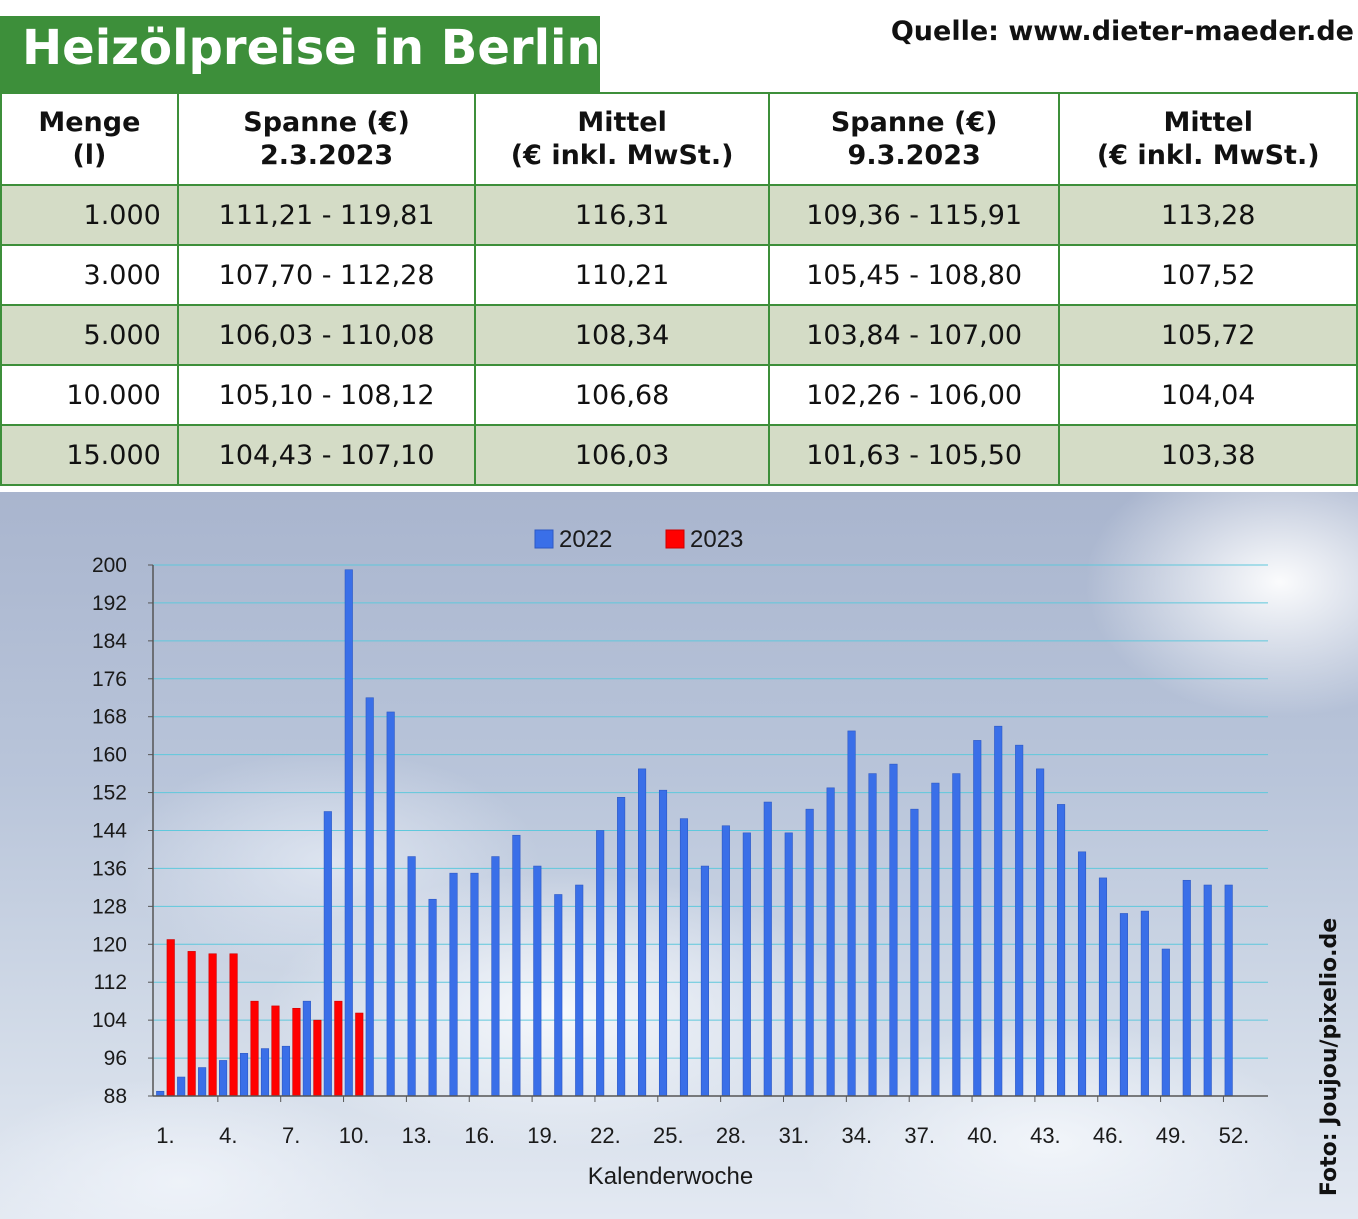  I want to click on cell-menge: 3.000, so click(89, 275).